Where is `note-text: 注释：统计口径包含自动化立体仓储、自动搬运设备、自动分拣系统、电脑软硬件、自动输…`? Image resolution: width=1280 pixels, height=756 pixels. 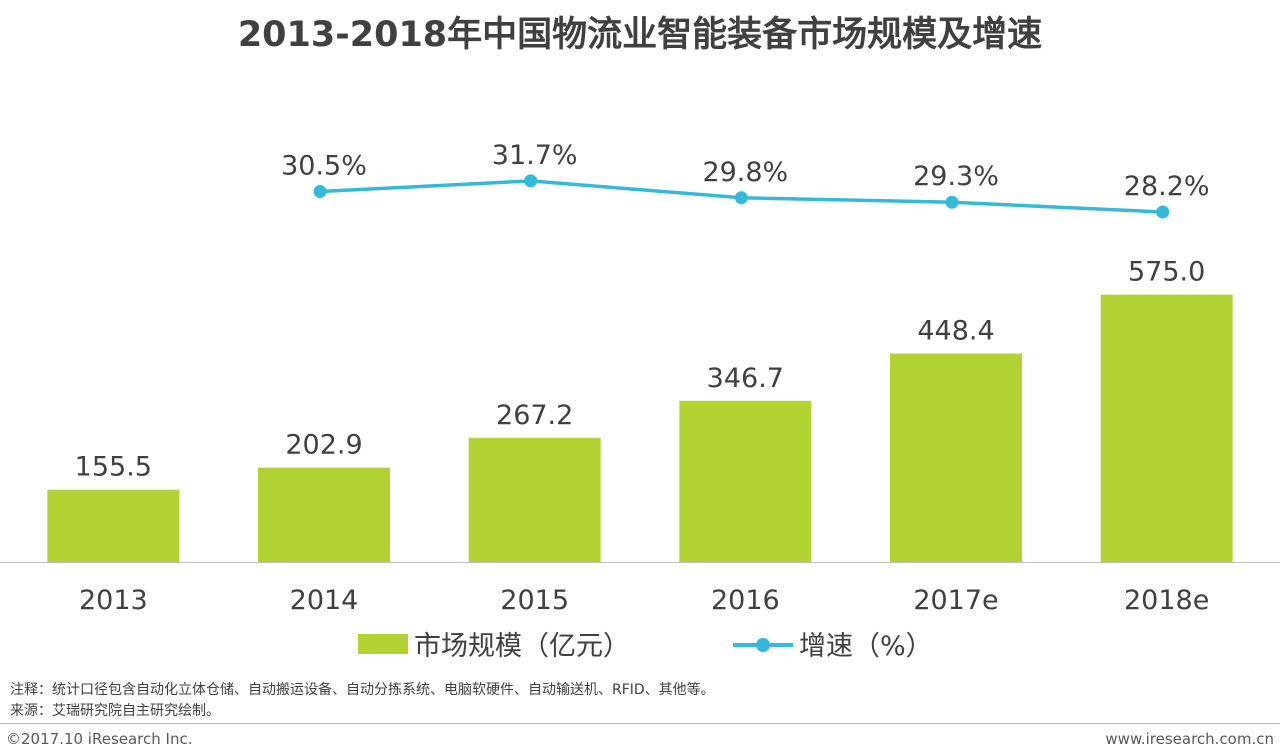 note-text: 注释：统计口径包含自动化立体仓储、自动搬运设备、自动分拣系统、电脑软硬件、自动输… is located at coordinates (362, 690).